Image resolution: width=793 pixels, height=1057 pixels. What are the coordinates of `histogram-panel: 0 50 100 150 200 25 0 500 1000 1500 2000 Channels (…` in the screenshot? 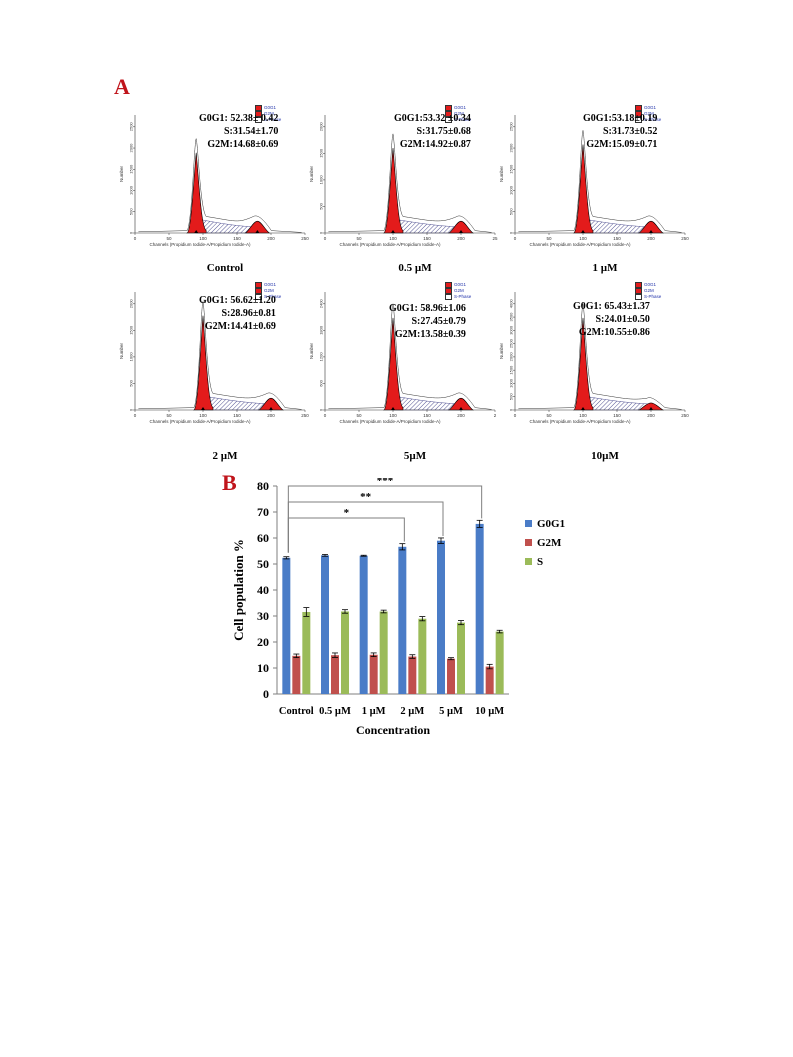 It's located at (405, 195).